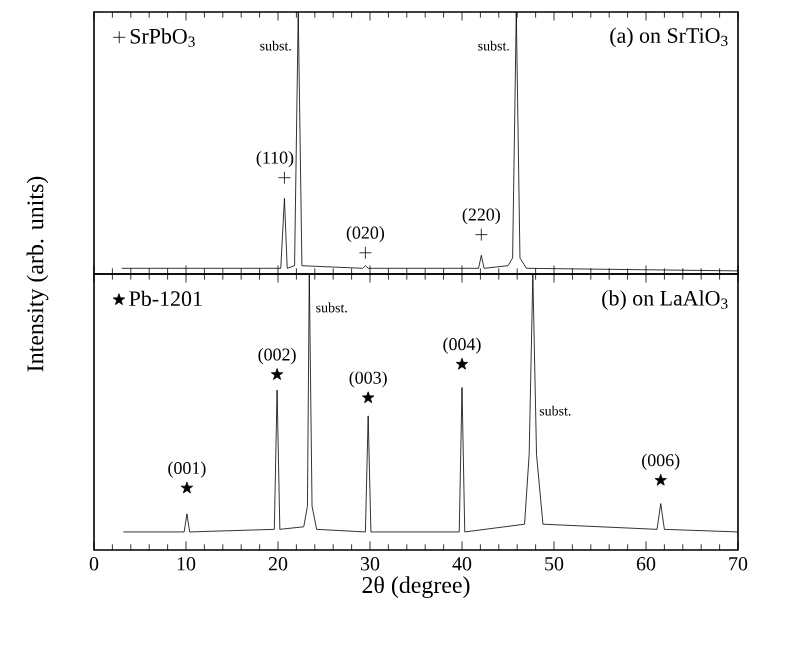  I want to click on x-axis-title: 2θ (degree), so click(416, 587).